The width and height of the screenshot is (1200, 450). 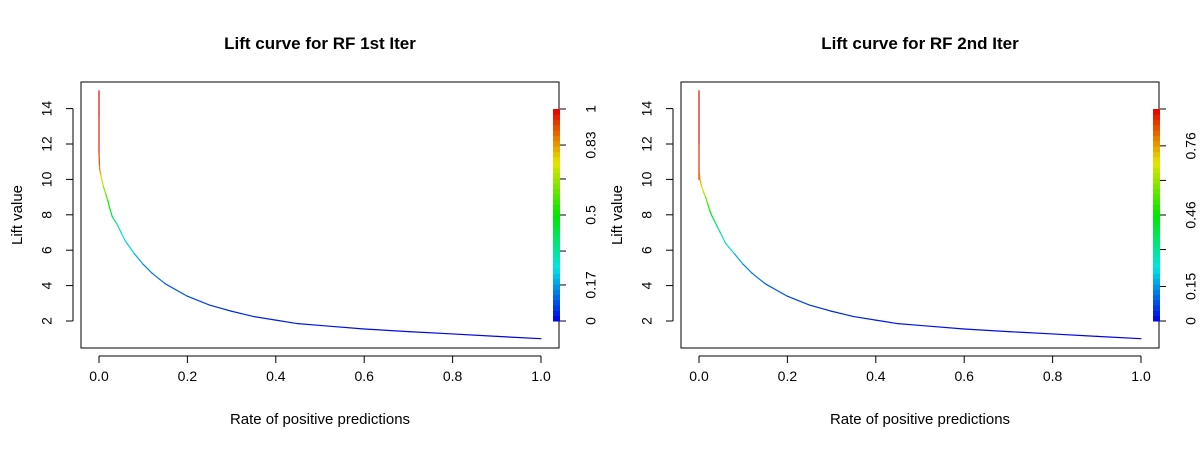 What do you see at coordinates (1191, 321) in the screenshot?
I see `colorkey-label: 0` at bounding box center [1191, 321].